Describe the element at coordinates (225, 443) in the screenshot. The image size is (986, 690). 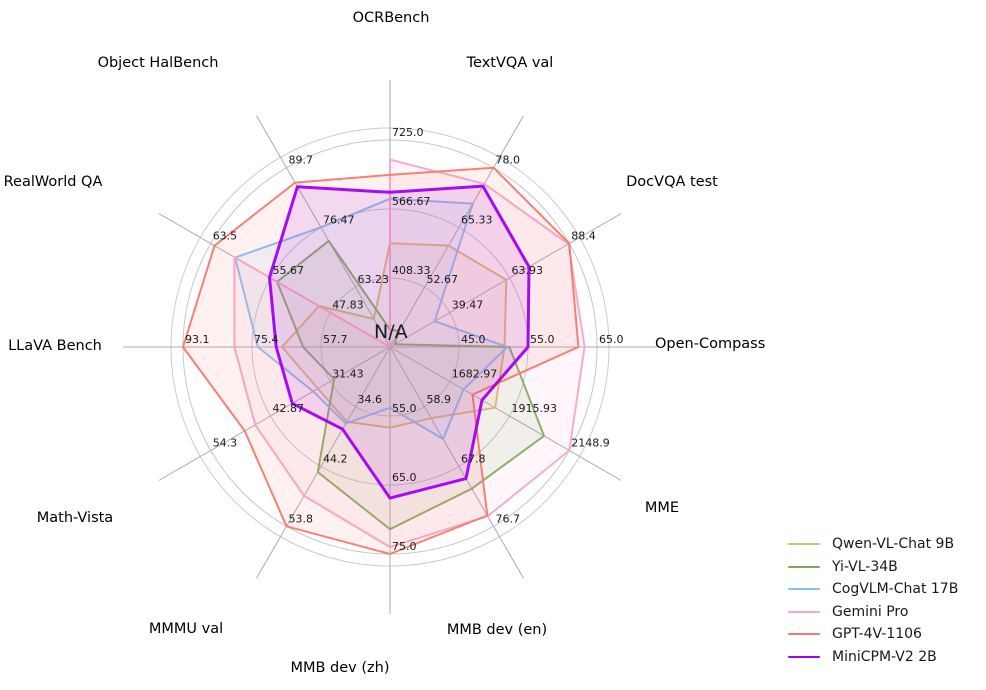
I see `tick-label: 54.3` at that location.